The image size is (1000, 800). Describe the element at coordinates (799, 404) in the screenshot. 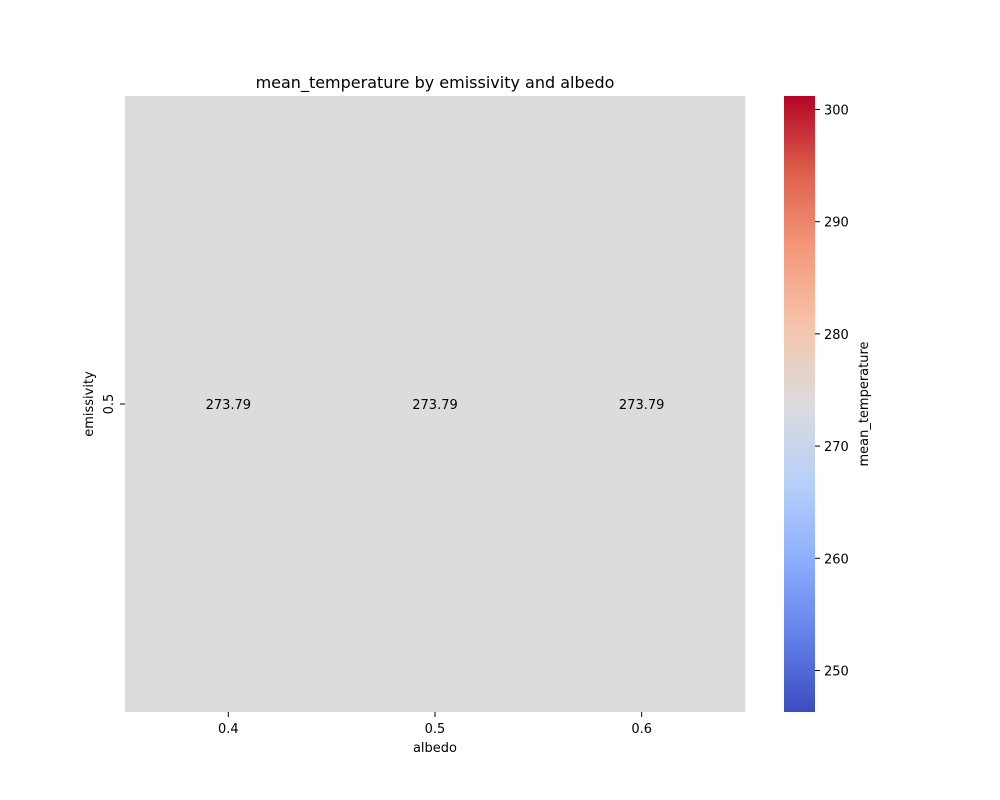

I see `colorbar` at that location.